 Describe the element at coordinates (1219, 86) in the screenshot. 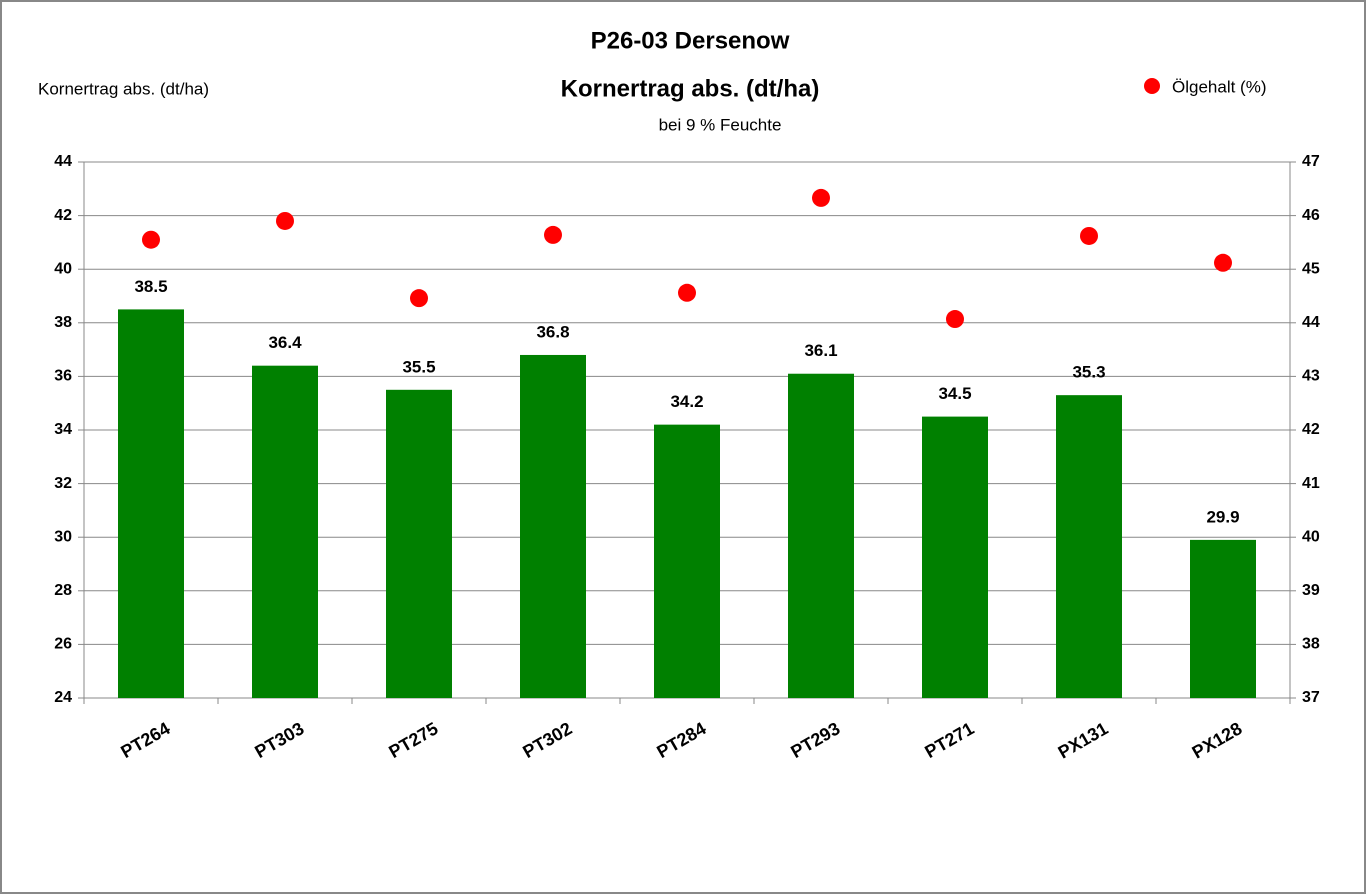

I see `legend-label: Ölgehalt (%)` at that location.